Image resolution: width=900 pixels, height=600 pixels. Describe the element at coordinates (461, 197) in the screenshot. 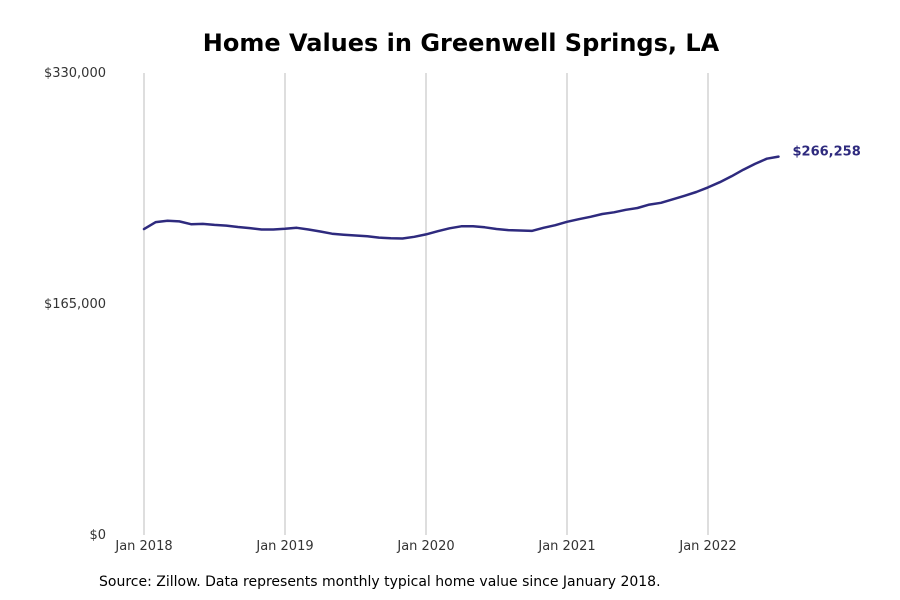

I see `series-line` at that location.